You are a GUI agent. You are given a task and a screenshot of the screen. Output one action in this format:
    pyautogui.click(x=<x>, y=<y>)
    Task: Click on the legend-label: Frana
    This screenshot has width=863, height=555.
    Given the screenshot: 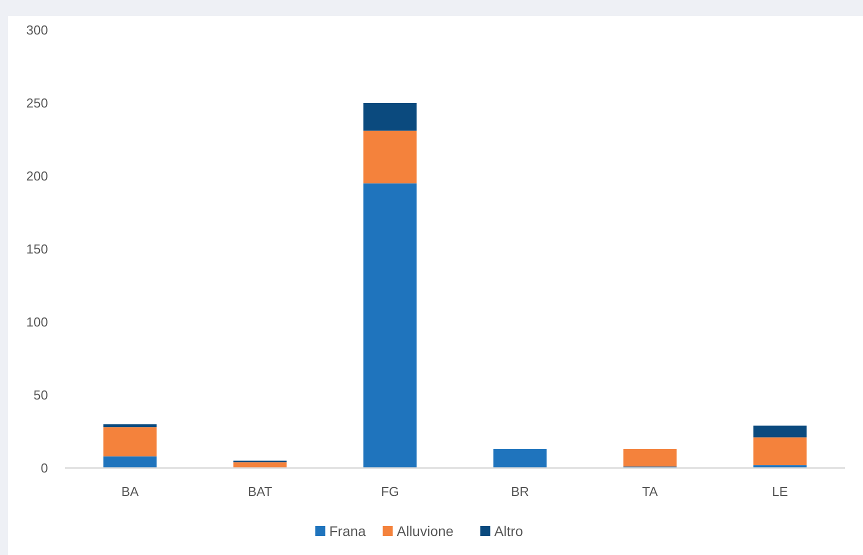 What is the action you would take?
    pyautogui.click(x=347, y=530)
    